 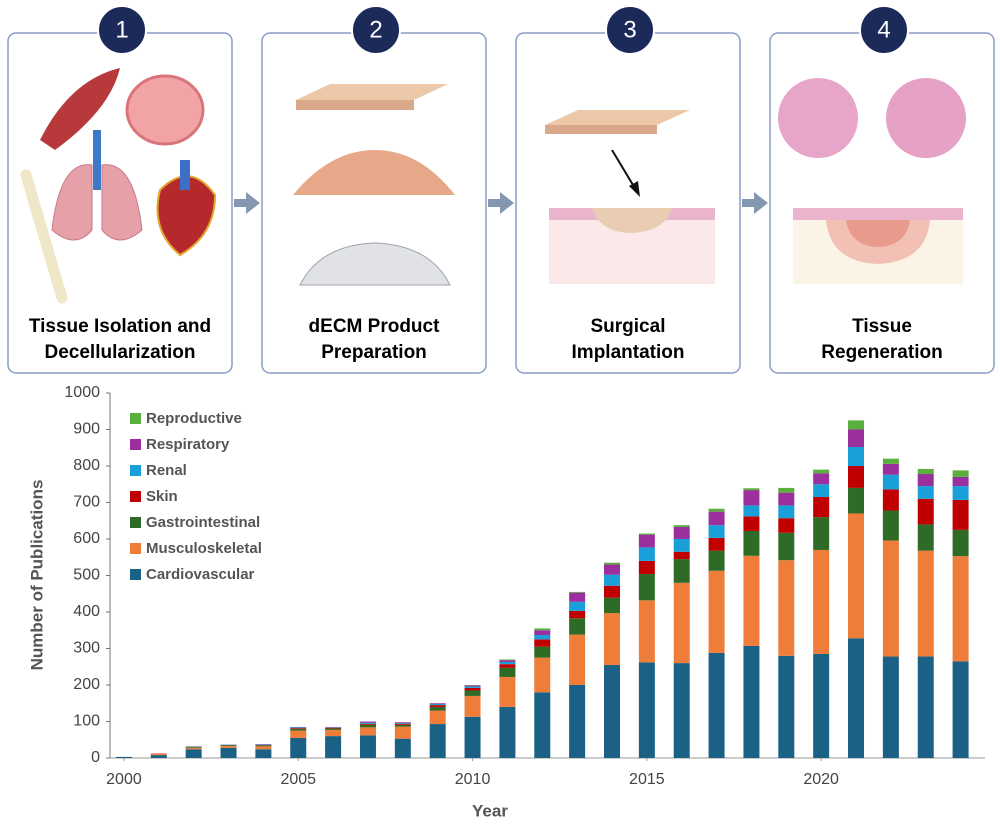 I want to click on y-tick-label: 600, so click(x=86, y=538).